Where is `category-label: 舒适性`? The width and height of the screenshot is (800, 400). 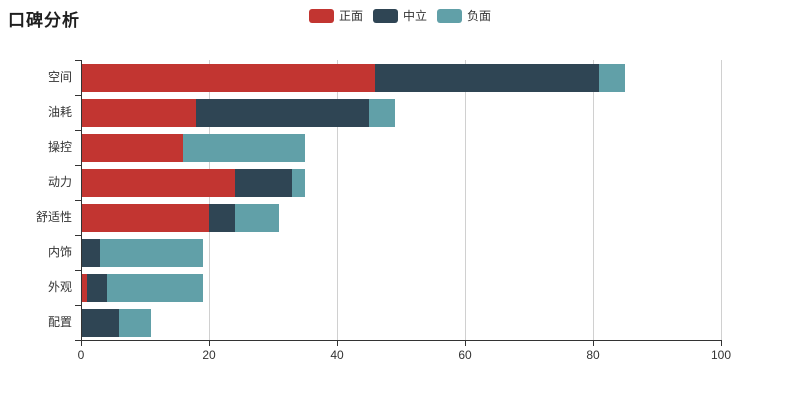
category-label: 舒适性 is located at coordinates (53, 217).